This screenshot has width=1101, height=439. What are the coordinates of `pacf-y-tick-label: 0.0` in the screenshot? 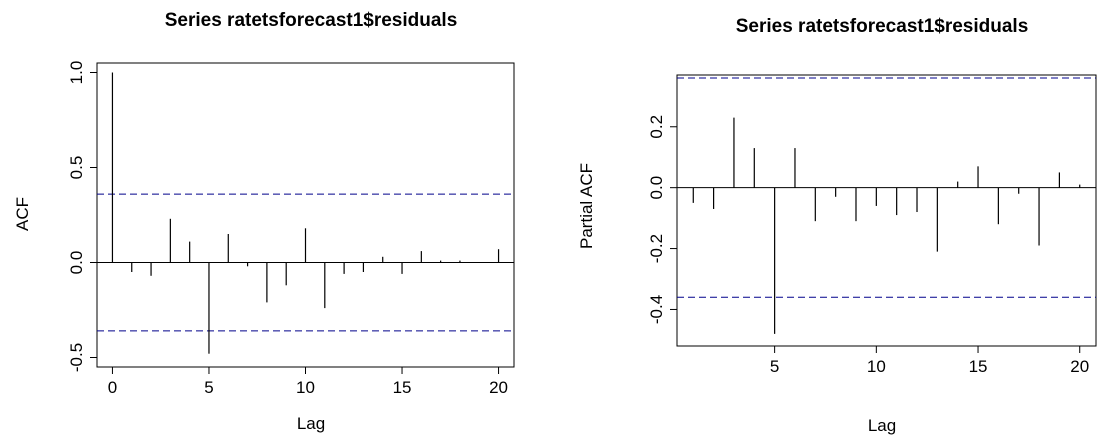 It's located at (656, 188).